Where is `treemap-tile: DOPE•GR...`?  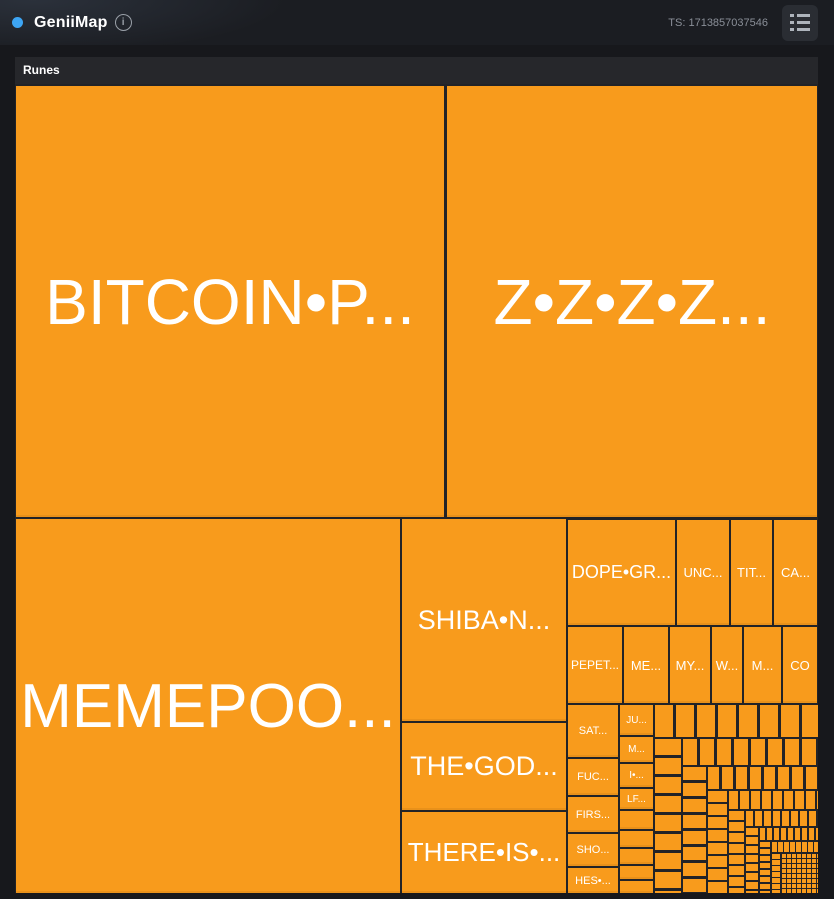
treemap-tile: DOPE•GR... is located at coordinates (621, 572).